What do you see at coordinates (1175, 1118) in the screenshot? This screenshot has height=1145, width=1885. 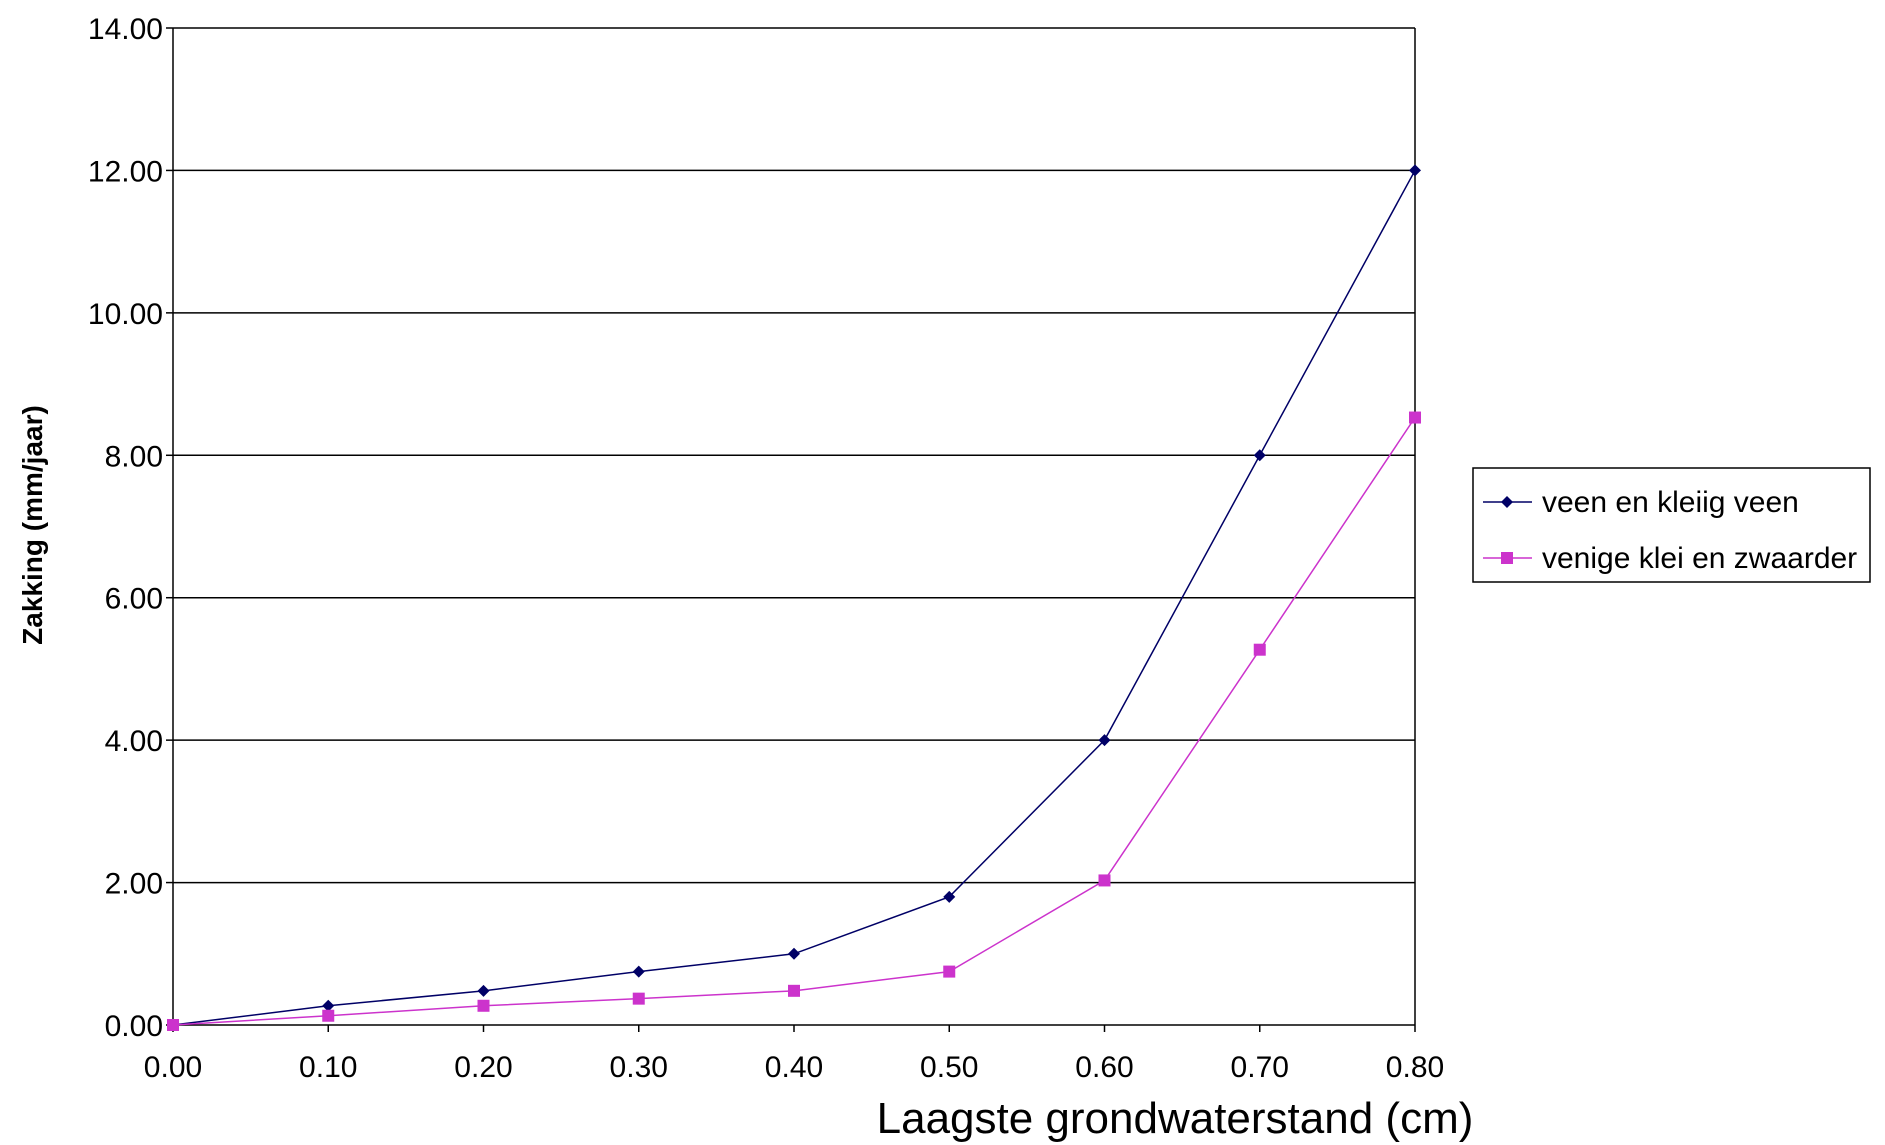 I see `x-axis-title: Laagste grondwaterstand (cm)` at bounding box center [1175, 1118].